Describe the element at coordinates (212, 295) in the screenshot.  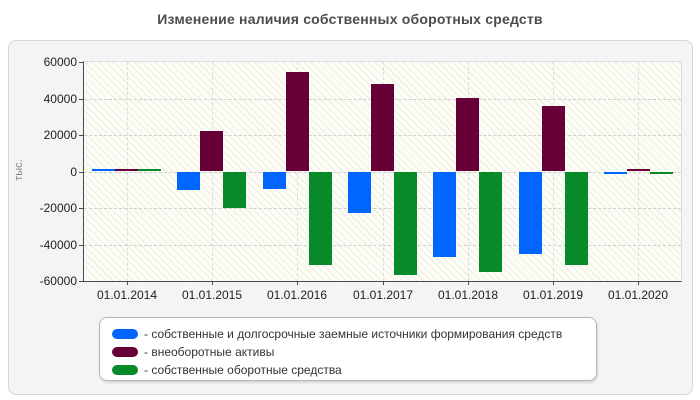
I see `x-tick-label: 01.01.2015` at that location.